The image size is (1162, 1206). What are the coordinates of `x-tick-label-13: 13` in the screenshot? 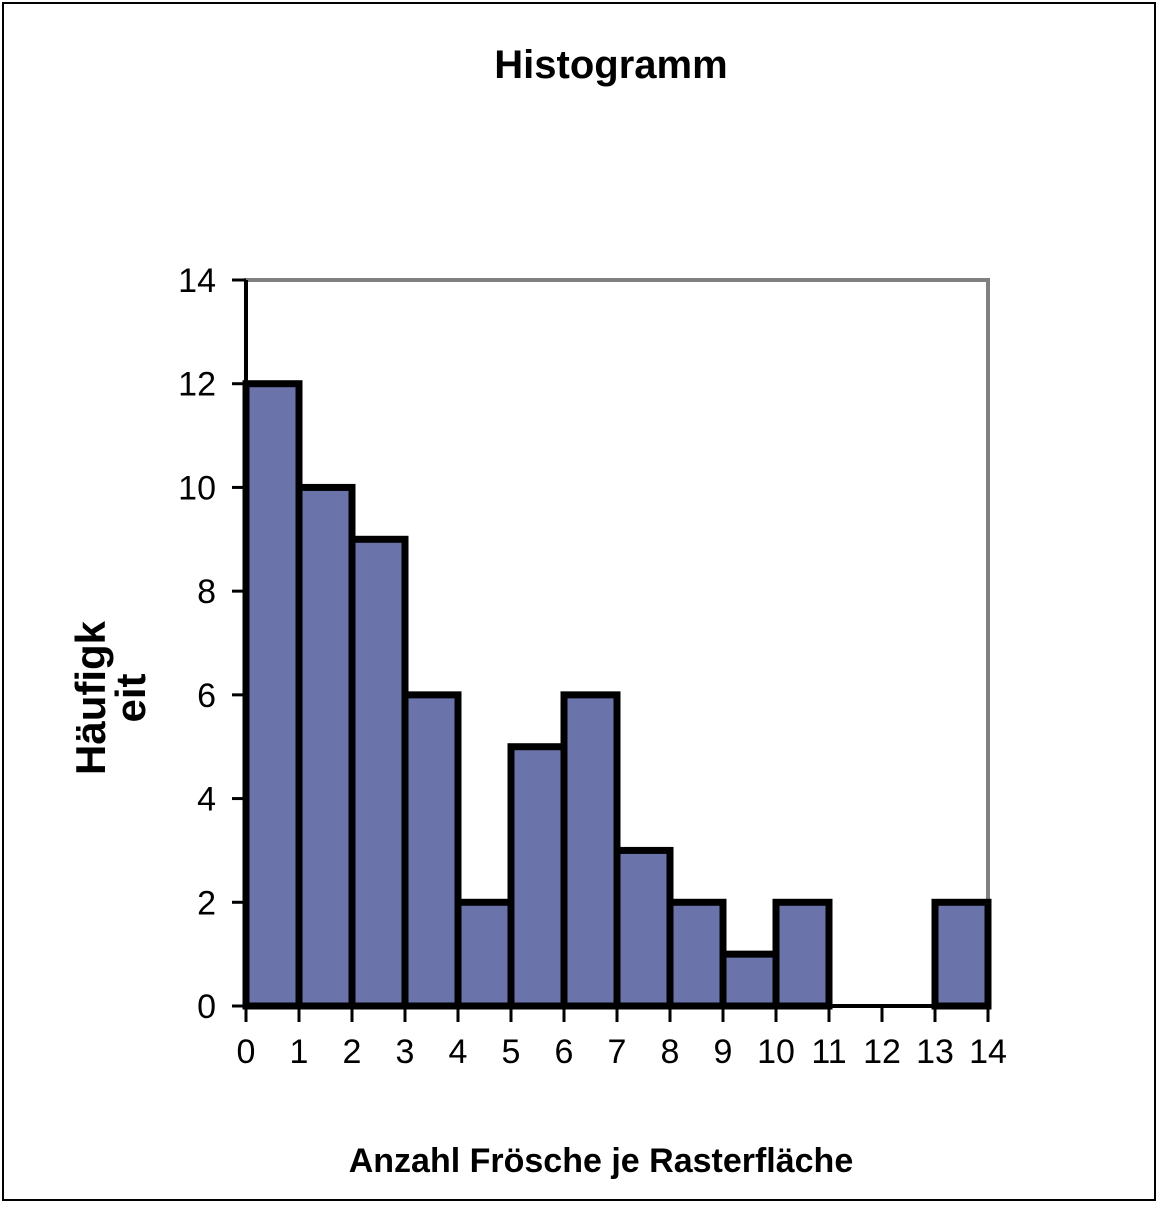 It's located at (935, 1052).